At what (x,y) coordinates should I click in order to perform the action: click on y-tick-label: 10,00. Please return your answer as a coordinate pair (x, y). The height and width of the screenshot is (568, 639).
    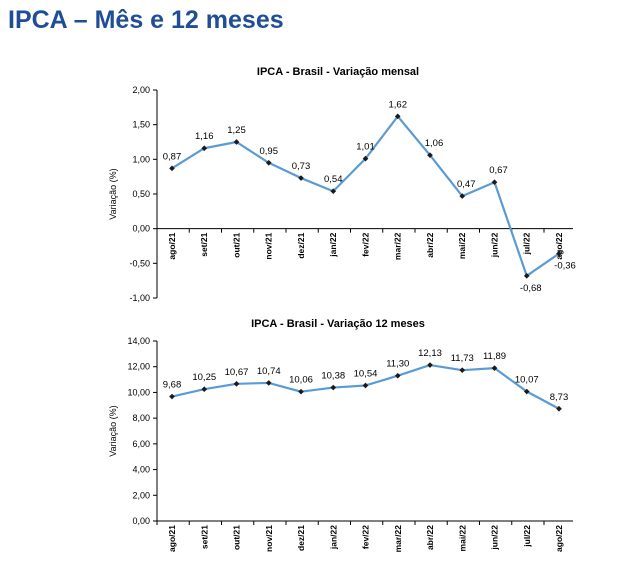
    Looking at the image, I should click on (138, 392).